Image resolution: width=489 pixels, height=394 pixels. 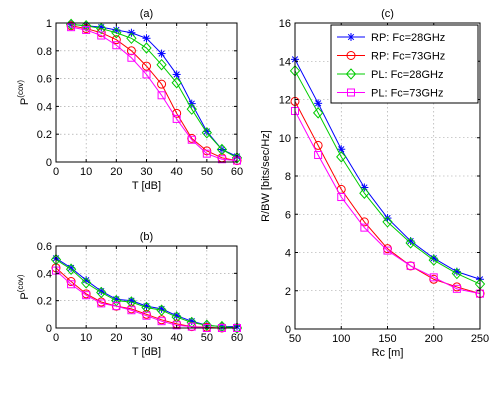 What do you see at coordinates (285, 101) in the screenshot?
I see `y-tick-label: 12` at bounding box center [285, 101].